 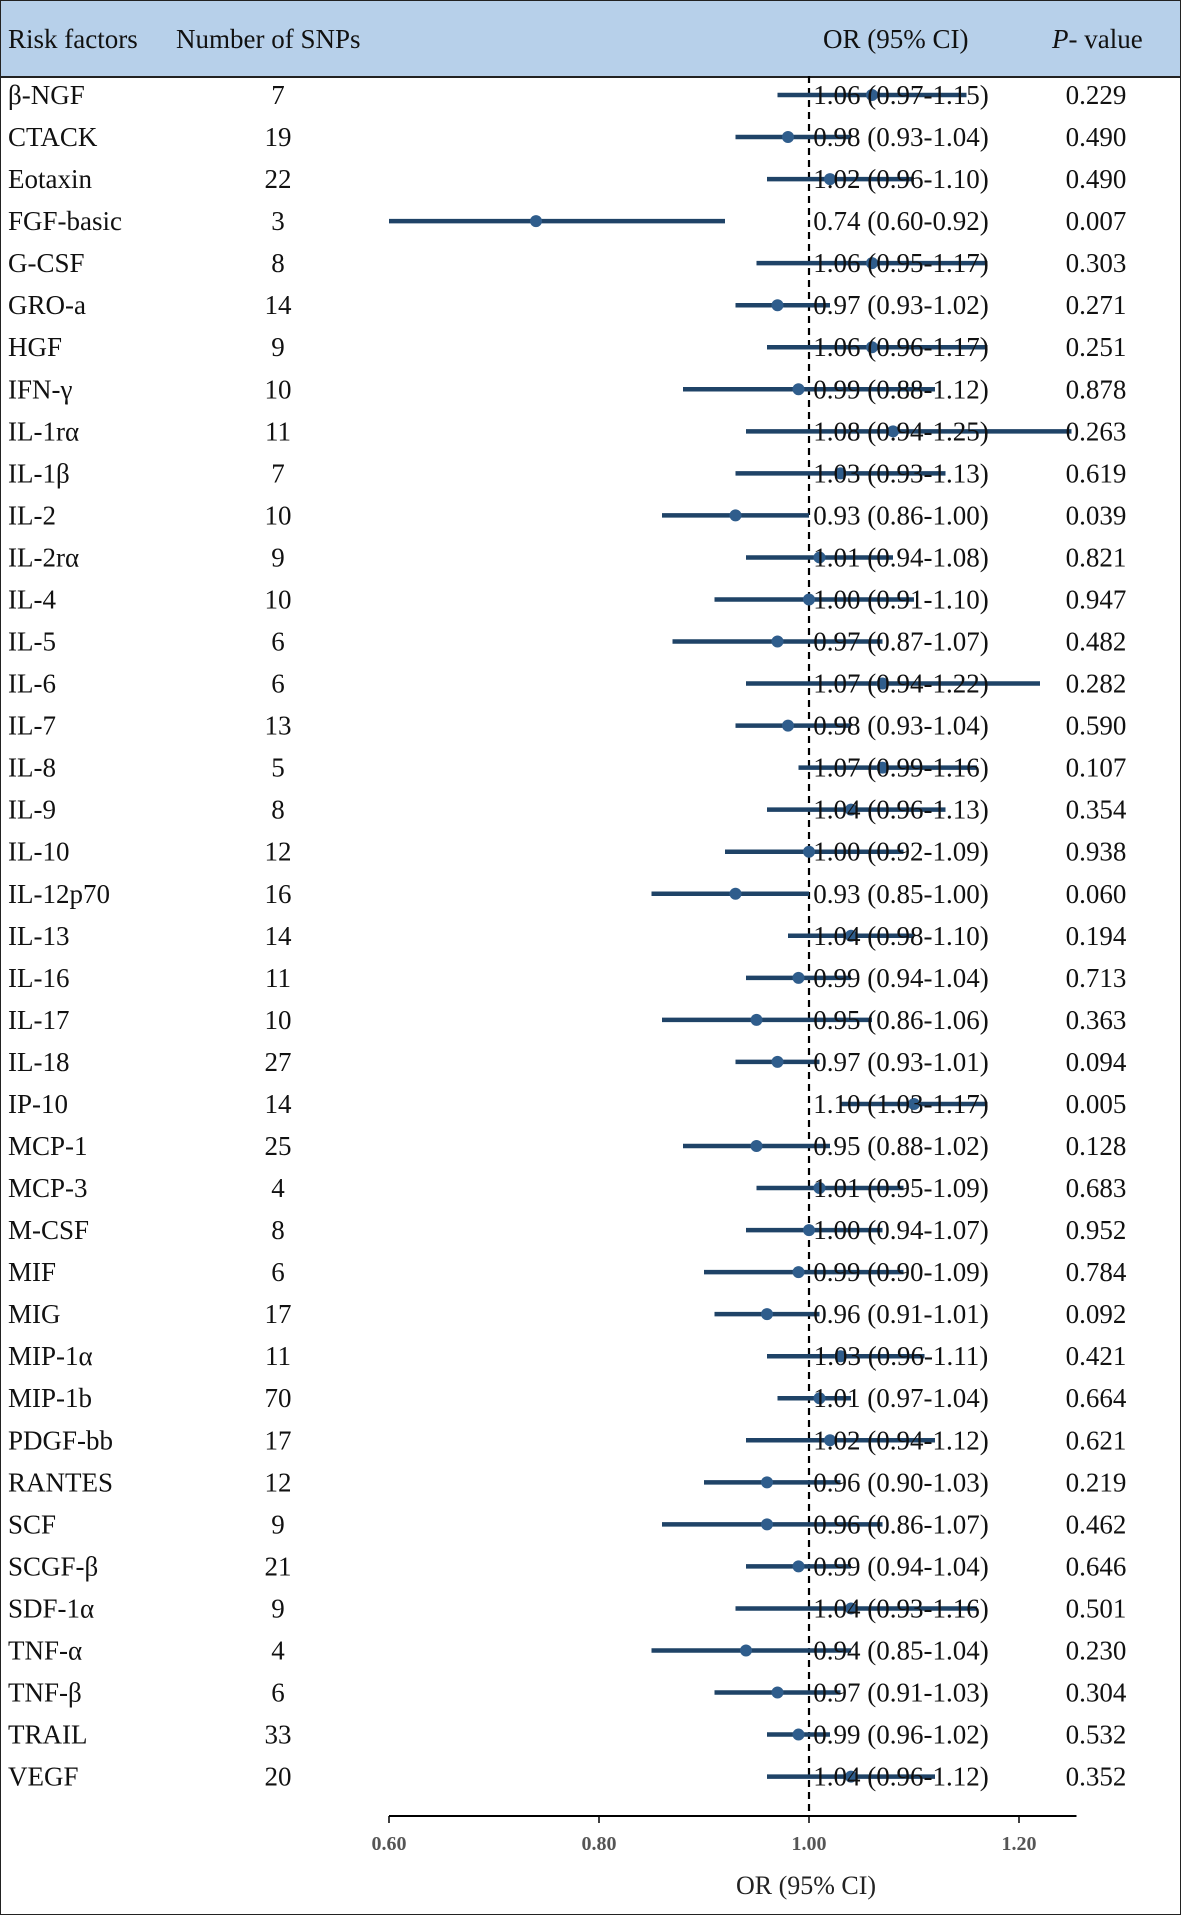 What do you see at coordinates (900, 473) in the screenshot?
I see `or-ci-value: 1.03 (0.93-1.13)` at bounding box center [900, 473].